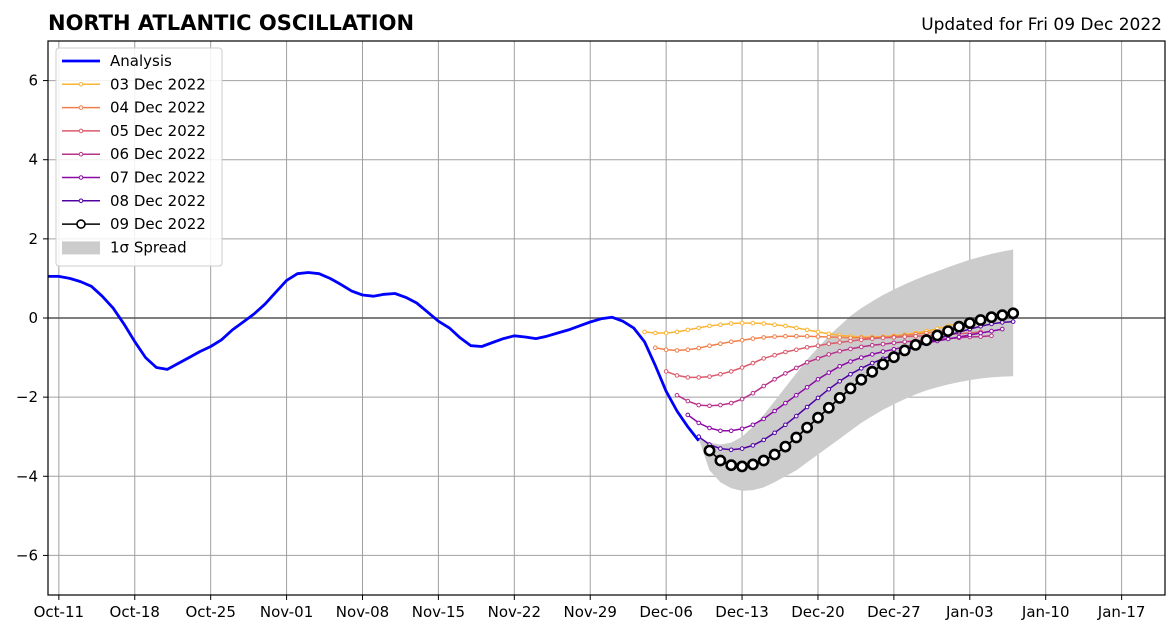 This screenshot has height=633, width=1176. Describe the element at coordinates (1041, 25) in the screenshot. I see `chart-subtitle: Updated for Fri 09 Dec 2022` at that location.